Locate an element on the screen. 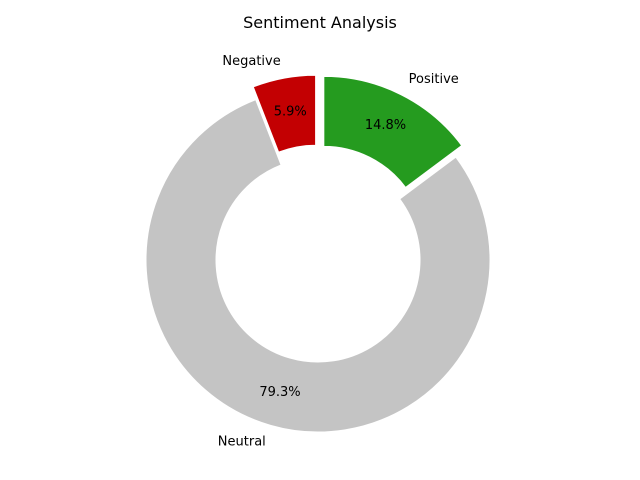 This screenshot has height=480, width=640. slice-label-positive: Positive is located at coordinates (434, 79).